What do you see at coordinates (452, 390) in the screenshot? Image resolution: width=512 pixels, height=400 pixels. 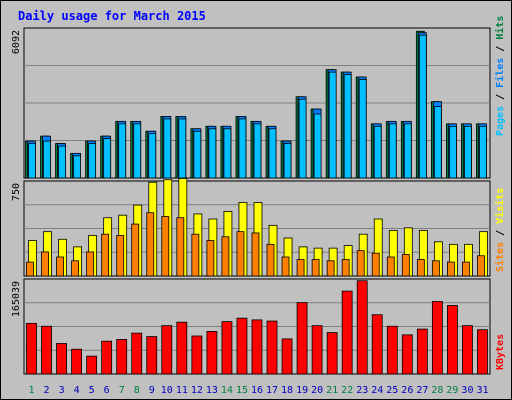 I see `x-tick-label: 29` at bounding box center [452, 390].